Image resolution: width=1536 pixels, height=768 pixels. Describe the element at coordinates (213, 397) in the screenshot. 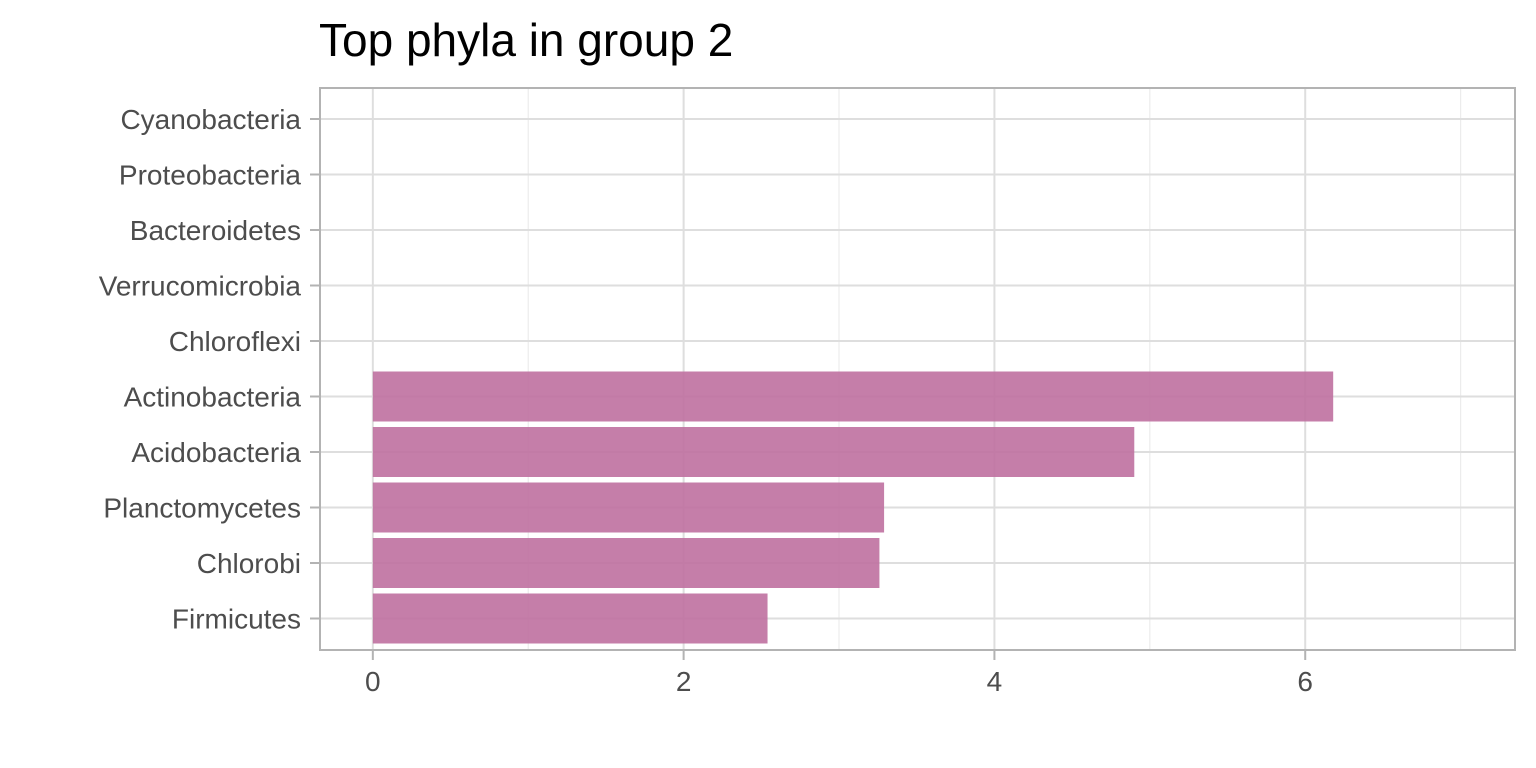

I see `y-tick-label: Actinobacteria` at that location.